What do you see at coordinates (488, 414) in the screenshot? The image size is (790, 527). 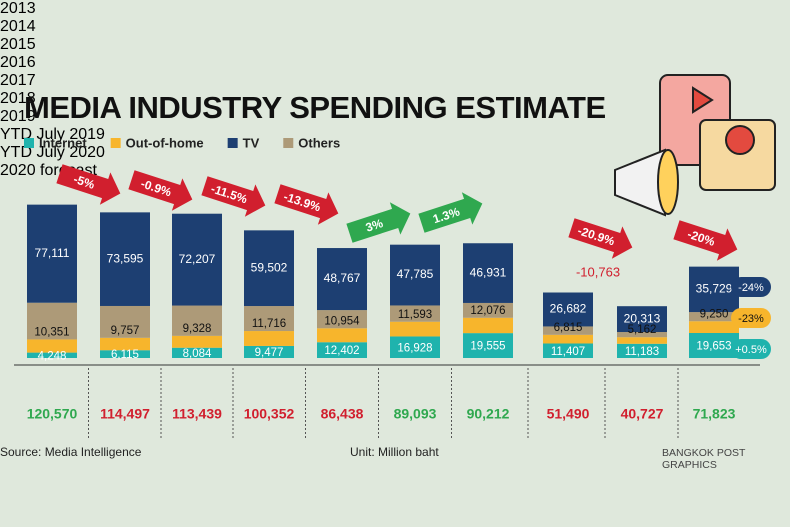 I see `total-label: 90,212` at bounding box center [488, 414].